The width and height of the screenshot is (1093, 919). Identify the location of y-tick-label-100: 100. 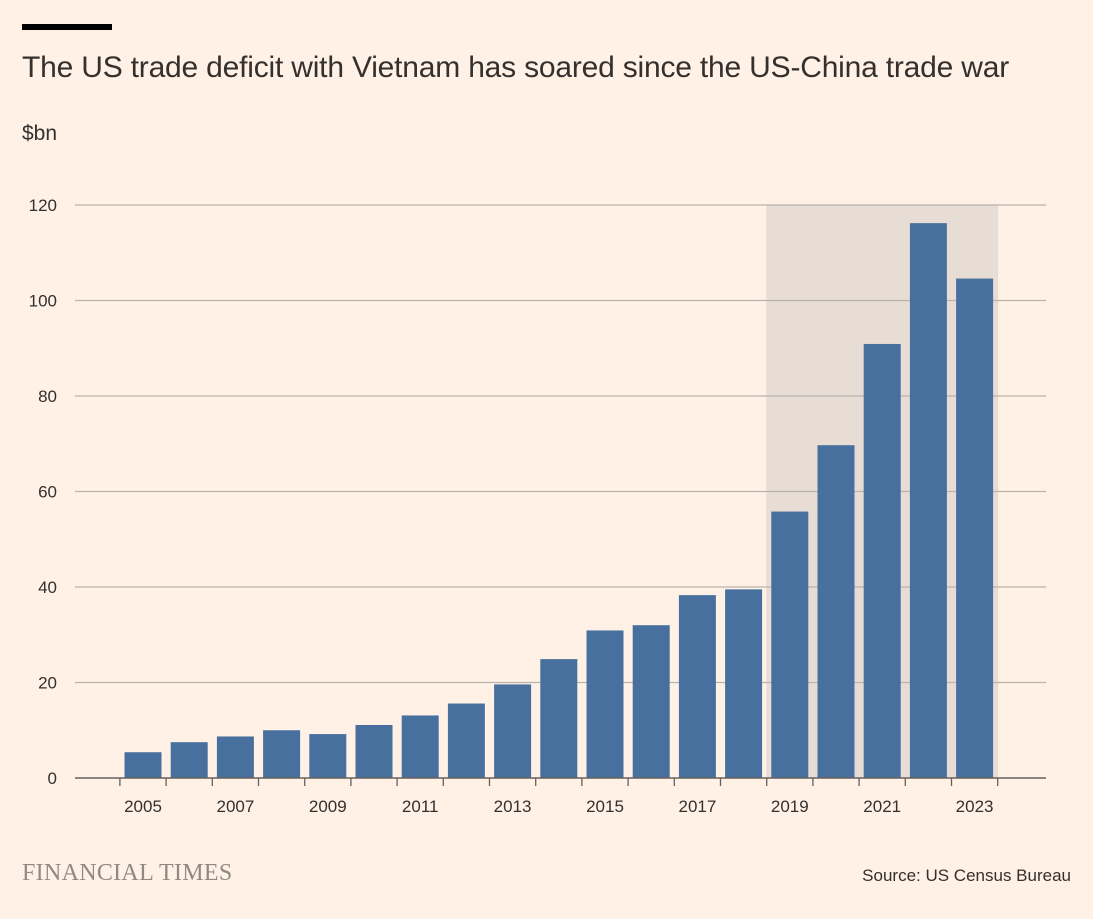
(43, 301).